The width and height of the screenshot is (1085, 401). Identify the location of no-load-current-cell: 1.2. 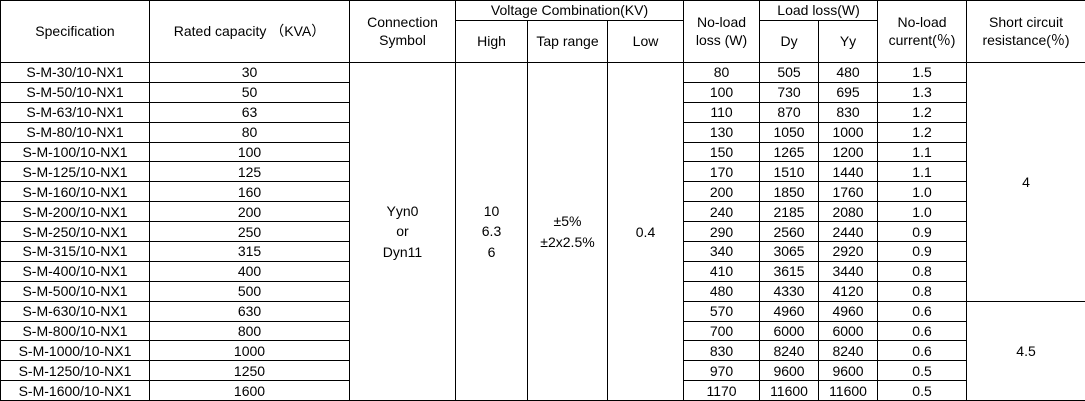
(922, 132).